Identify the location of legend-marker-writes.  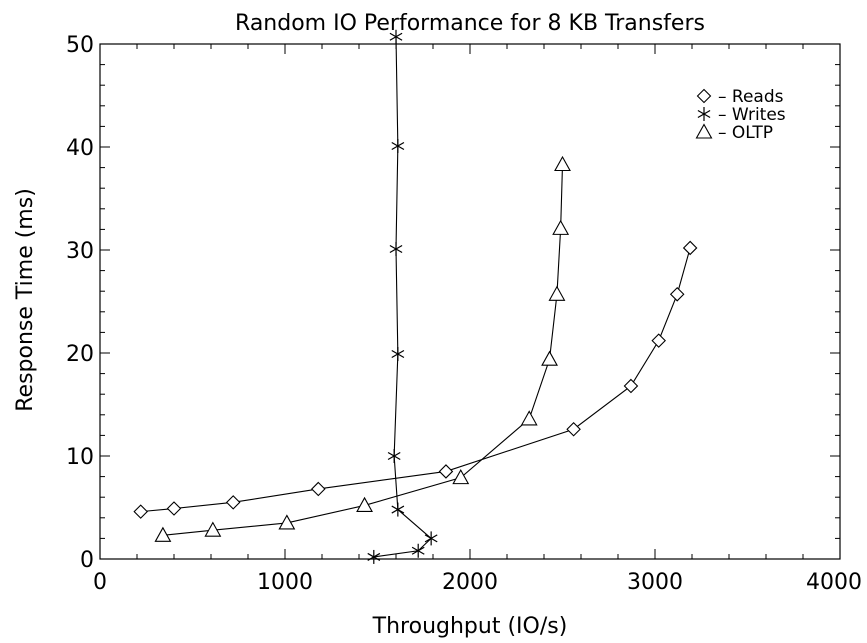
(704, 114).